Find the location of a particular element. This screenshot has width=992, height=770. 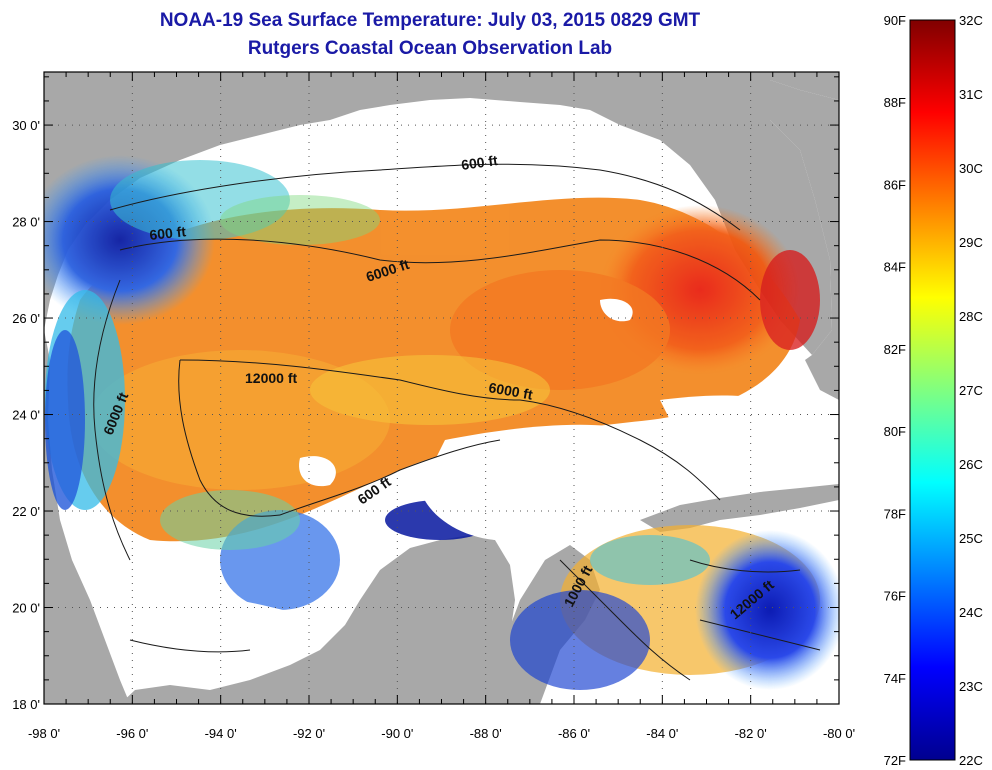

colorbar-c-label: 25C is located at coordinates (971, 538).